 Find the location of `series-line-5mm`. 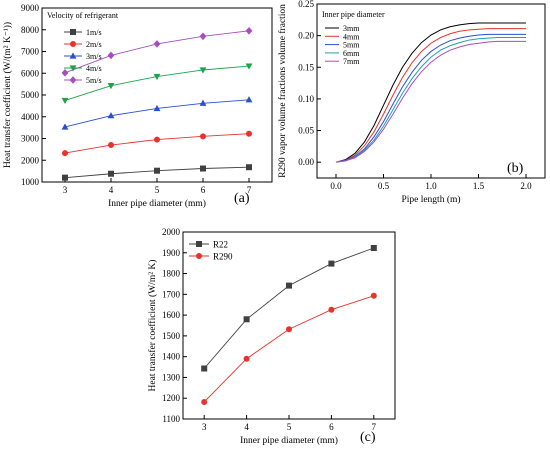

series-line-5mm is located at coordinates (430, 98).